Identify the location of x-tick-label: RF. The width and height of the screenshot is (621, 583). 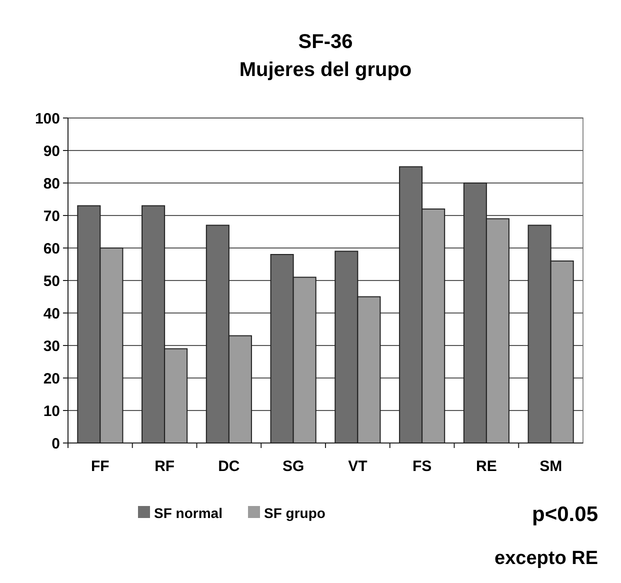
(164, 466).